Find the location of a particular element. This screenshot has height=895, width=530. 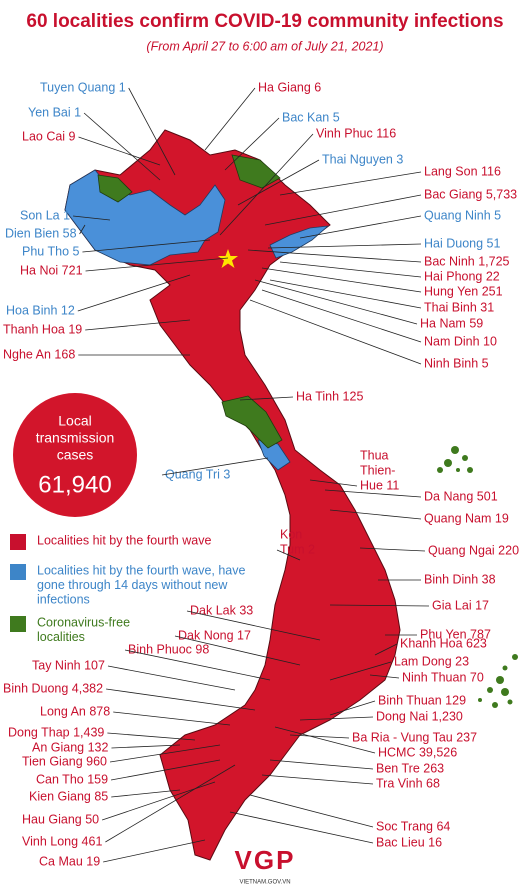

province-label: Binh Dinh 38 is located at coordinates (460, 579).